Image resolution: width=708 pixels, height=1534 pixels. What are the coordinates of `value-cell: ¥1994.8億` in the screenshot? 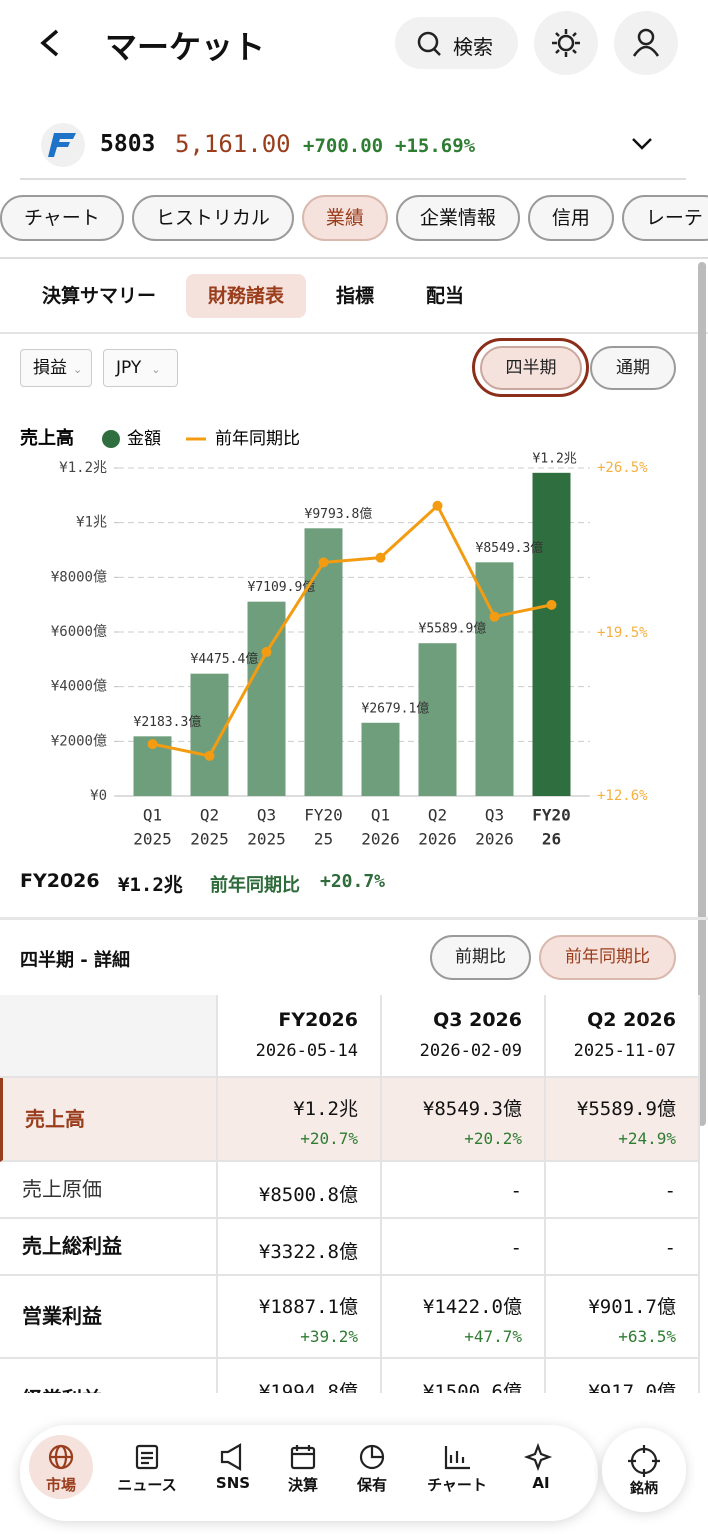 It's located at (300, 1376).